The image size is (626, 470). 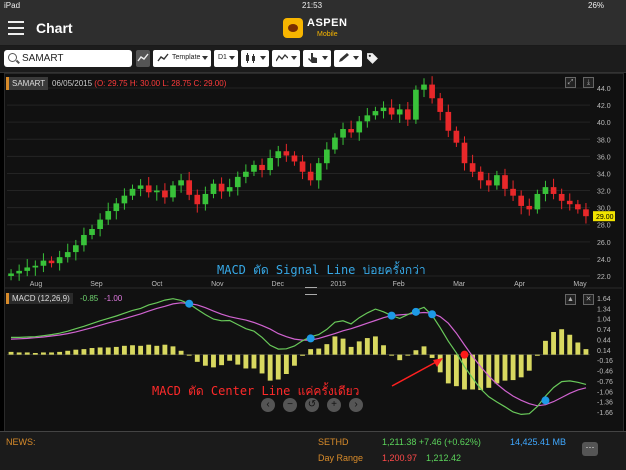 What do you see at coordinates (312, 405) in the screenshot?
I see `reset-zoom-button: ↺` at bounding box center [312, 405].